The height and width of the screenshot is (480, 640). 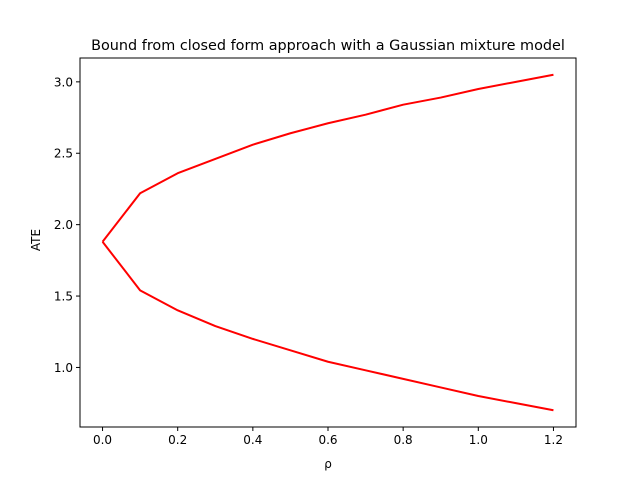 I want to click on y-tick-label: 2.5, so click(x=63, y=154).